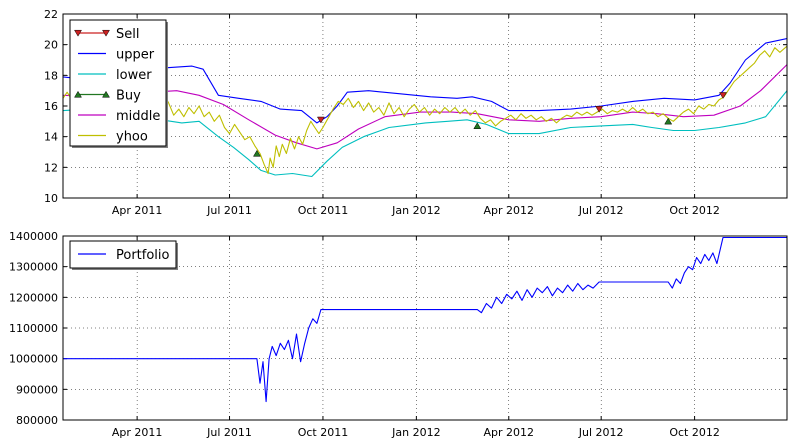  Describe the element at coordinates (51, 75) in the screenshot. I see `y-tick-label: 18` at that location.